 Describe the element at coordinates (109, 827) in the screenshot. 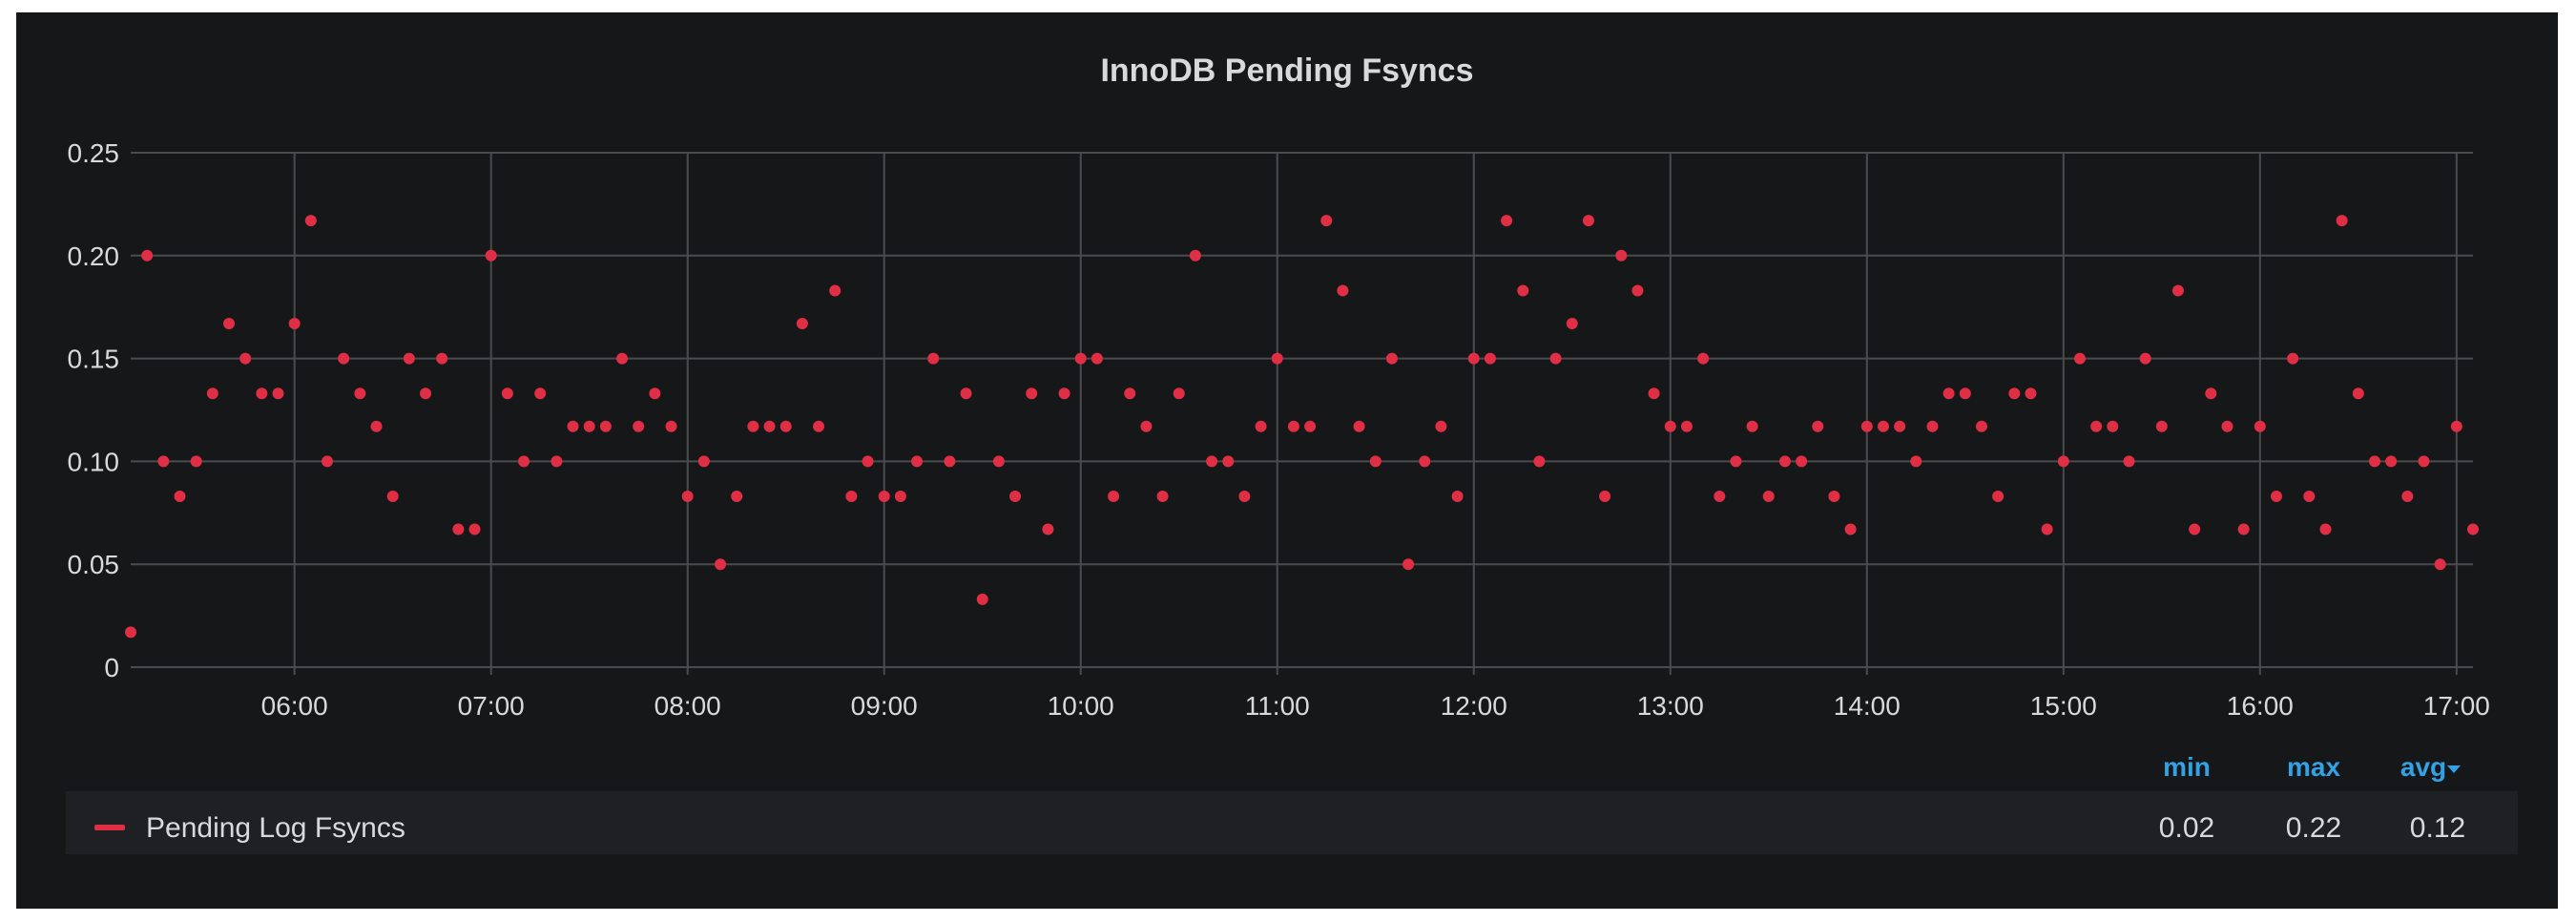

I see `legend-series-swatch` at that location.